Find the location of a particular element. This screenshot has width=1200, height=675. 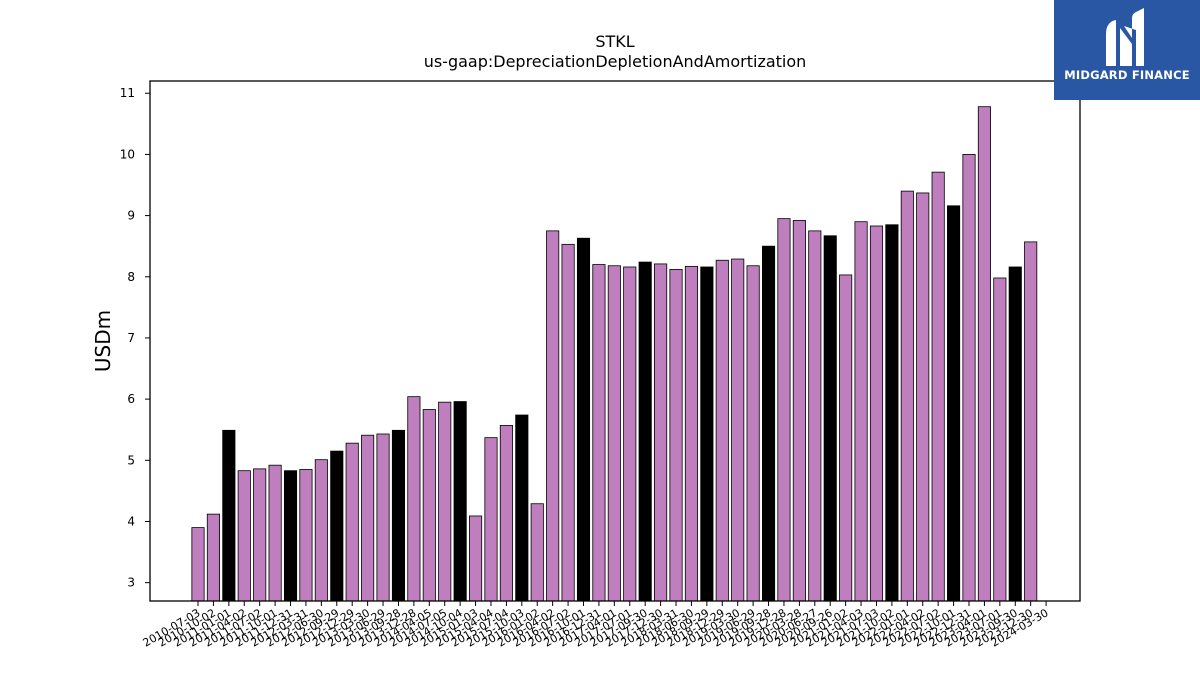

y-tick-label: 6 is located at coordinates (131, 399).